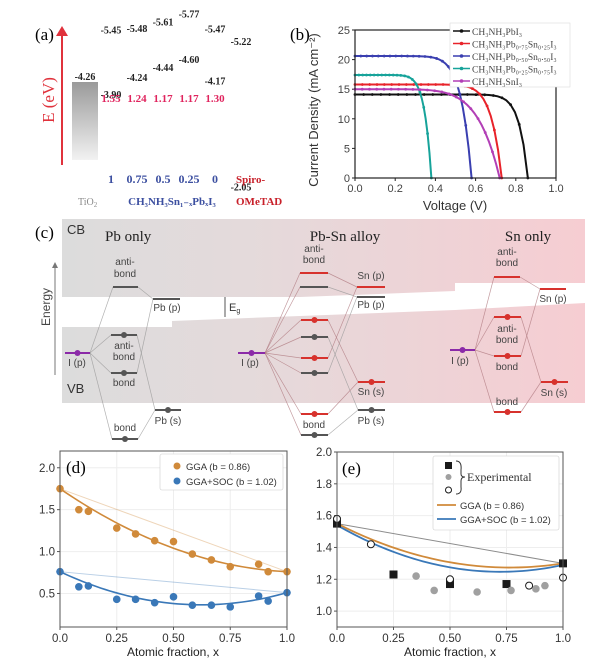  What do you see at coordinates (324, 485) in the screenshot?
I see `e-ytick-label: 1.8` at bounding box center [324, 485].